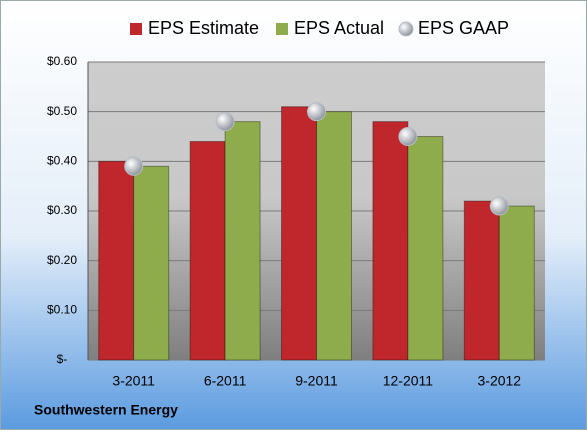  Describe the element at coordinates (133, 381) in the screenshot. I see `x-tick-label: 3-2011` at that location.